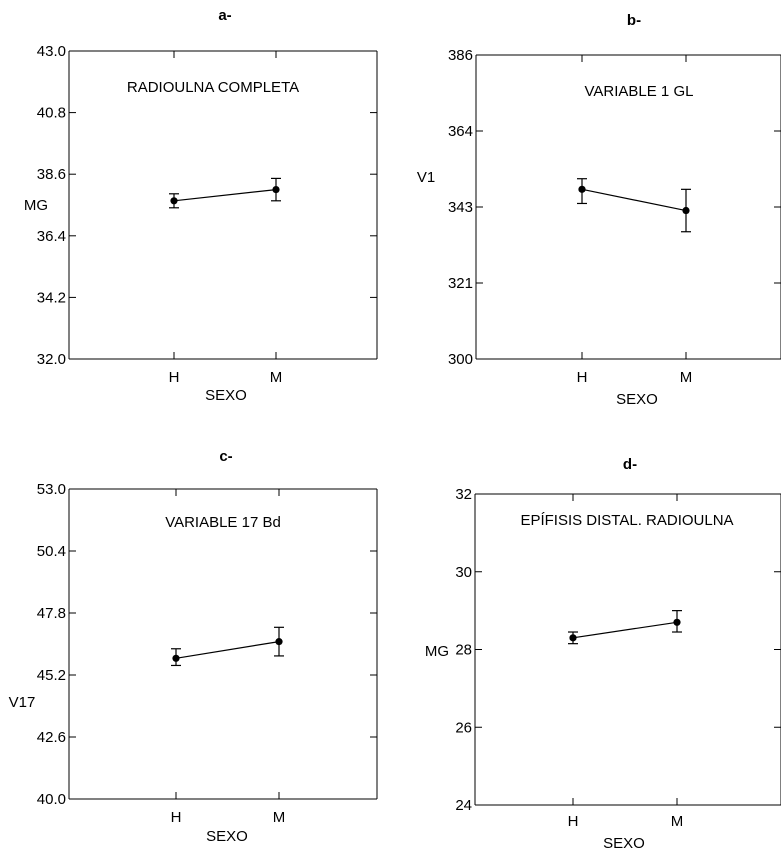 The image size is (781, 849). Describe the element at coordinates (51, 236) in the screenshot. I see `y-tick-label: 36.4` at that location.